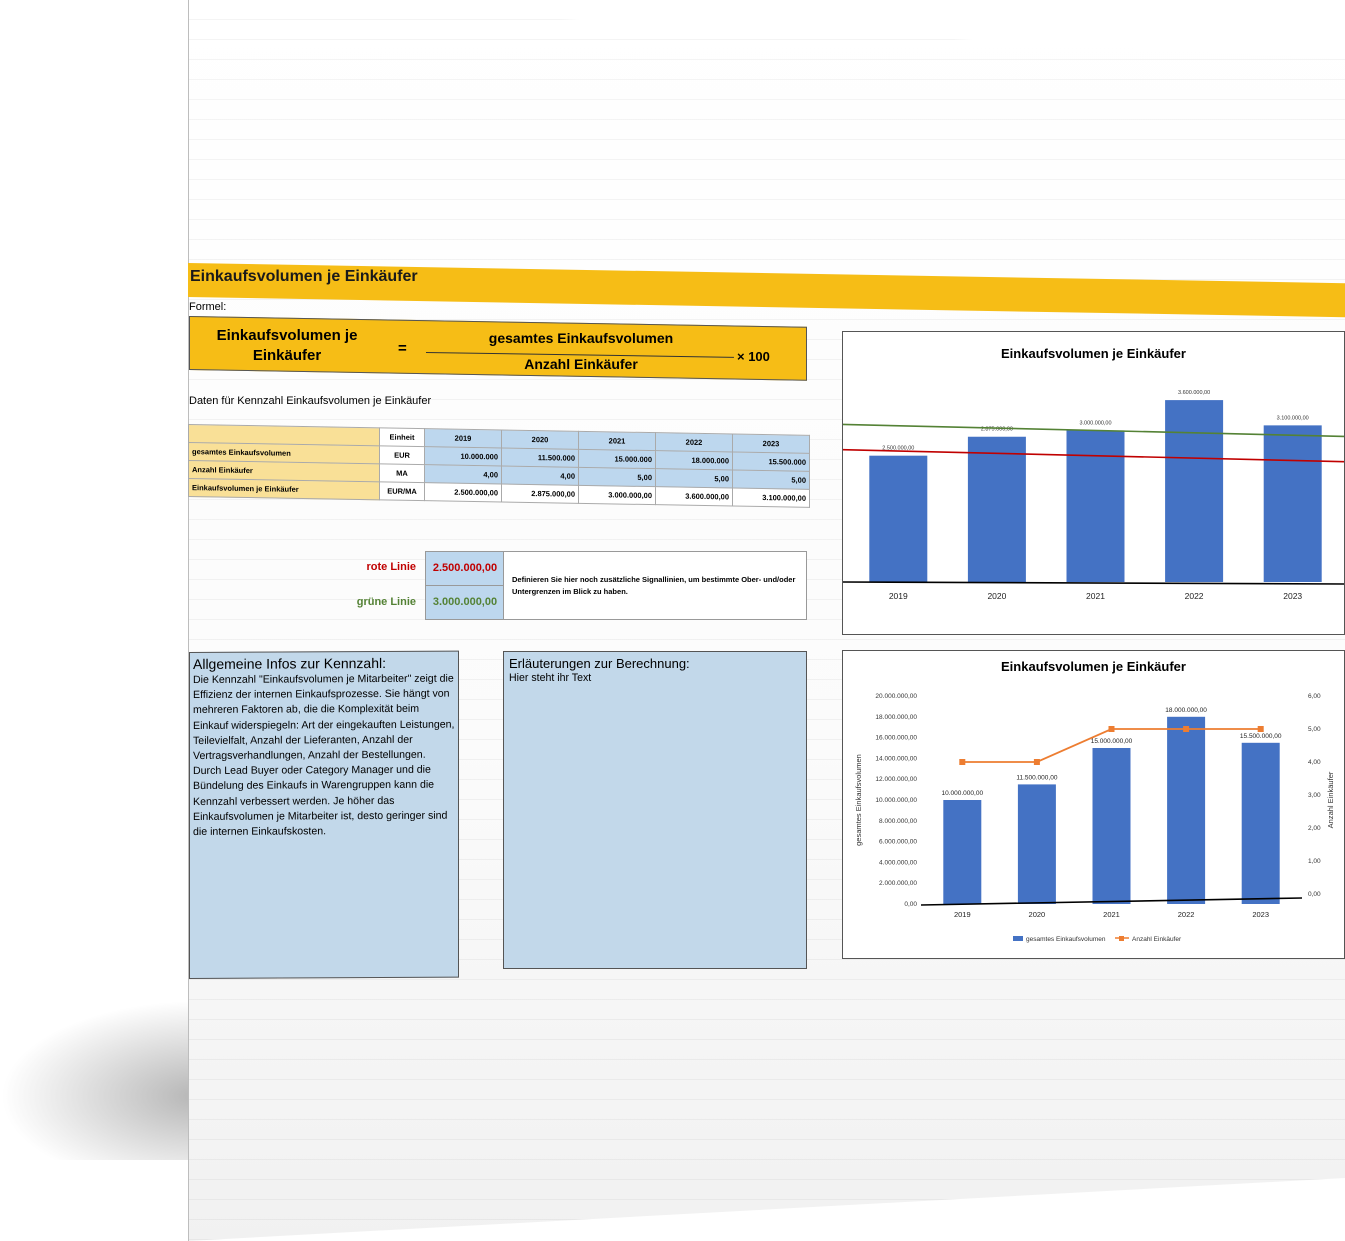 The width and height of the screenshot is (1345, 1241). What do you see at coordinates (898, 862) in the screenshot?
I see `y-tick-label: 4.000.000,00` at bounding box center [898, 862].